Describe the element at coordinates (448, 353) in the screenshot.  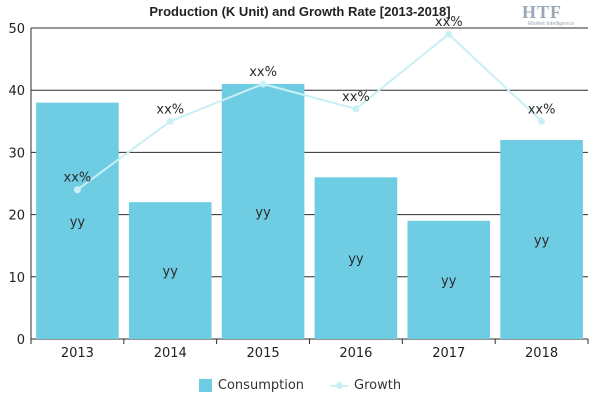
I see `x-tick-label: 2017` at that location.